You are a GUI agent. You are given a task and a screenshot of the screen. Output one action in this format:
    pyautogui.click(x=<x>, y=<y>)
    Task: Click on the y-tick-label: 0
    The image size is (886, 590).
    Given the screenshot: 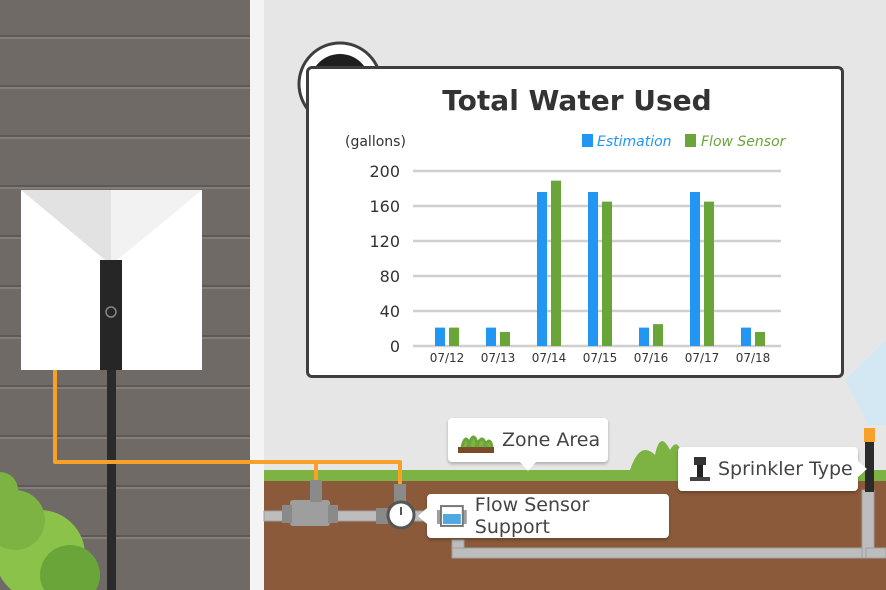 What is the action you would take?
    pyautogui.click(x=395, y=346)
    